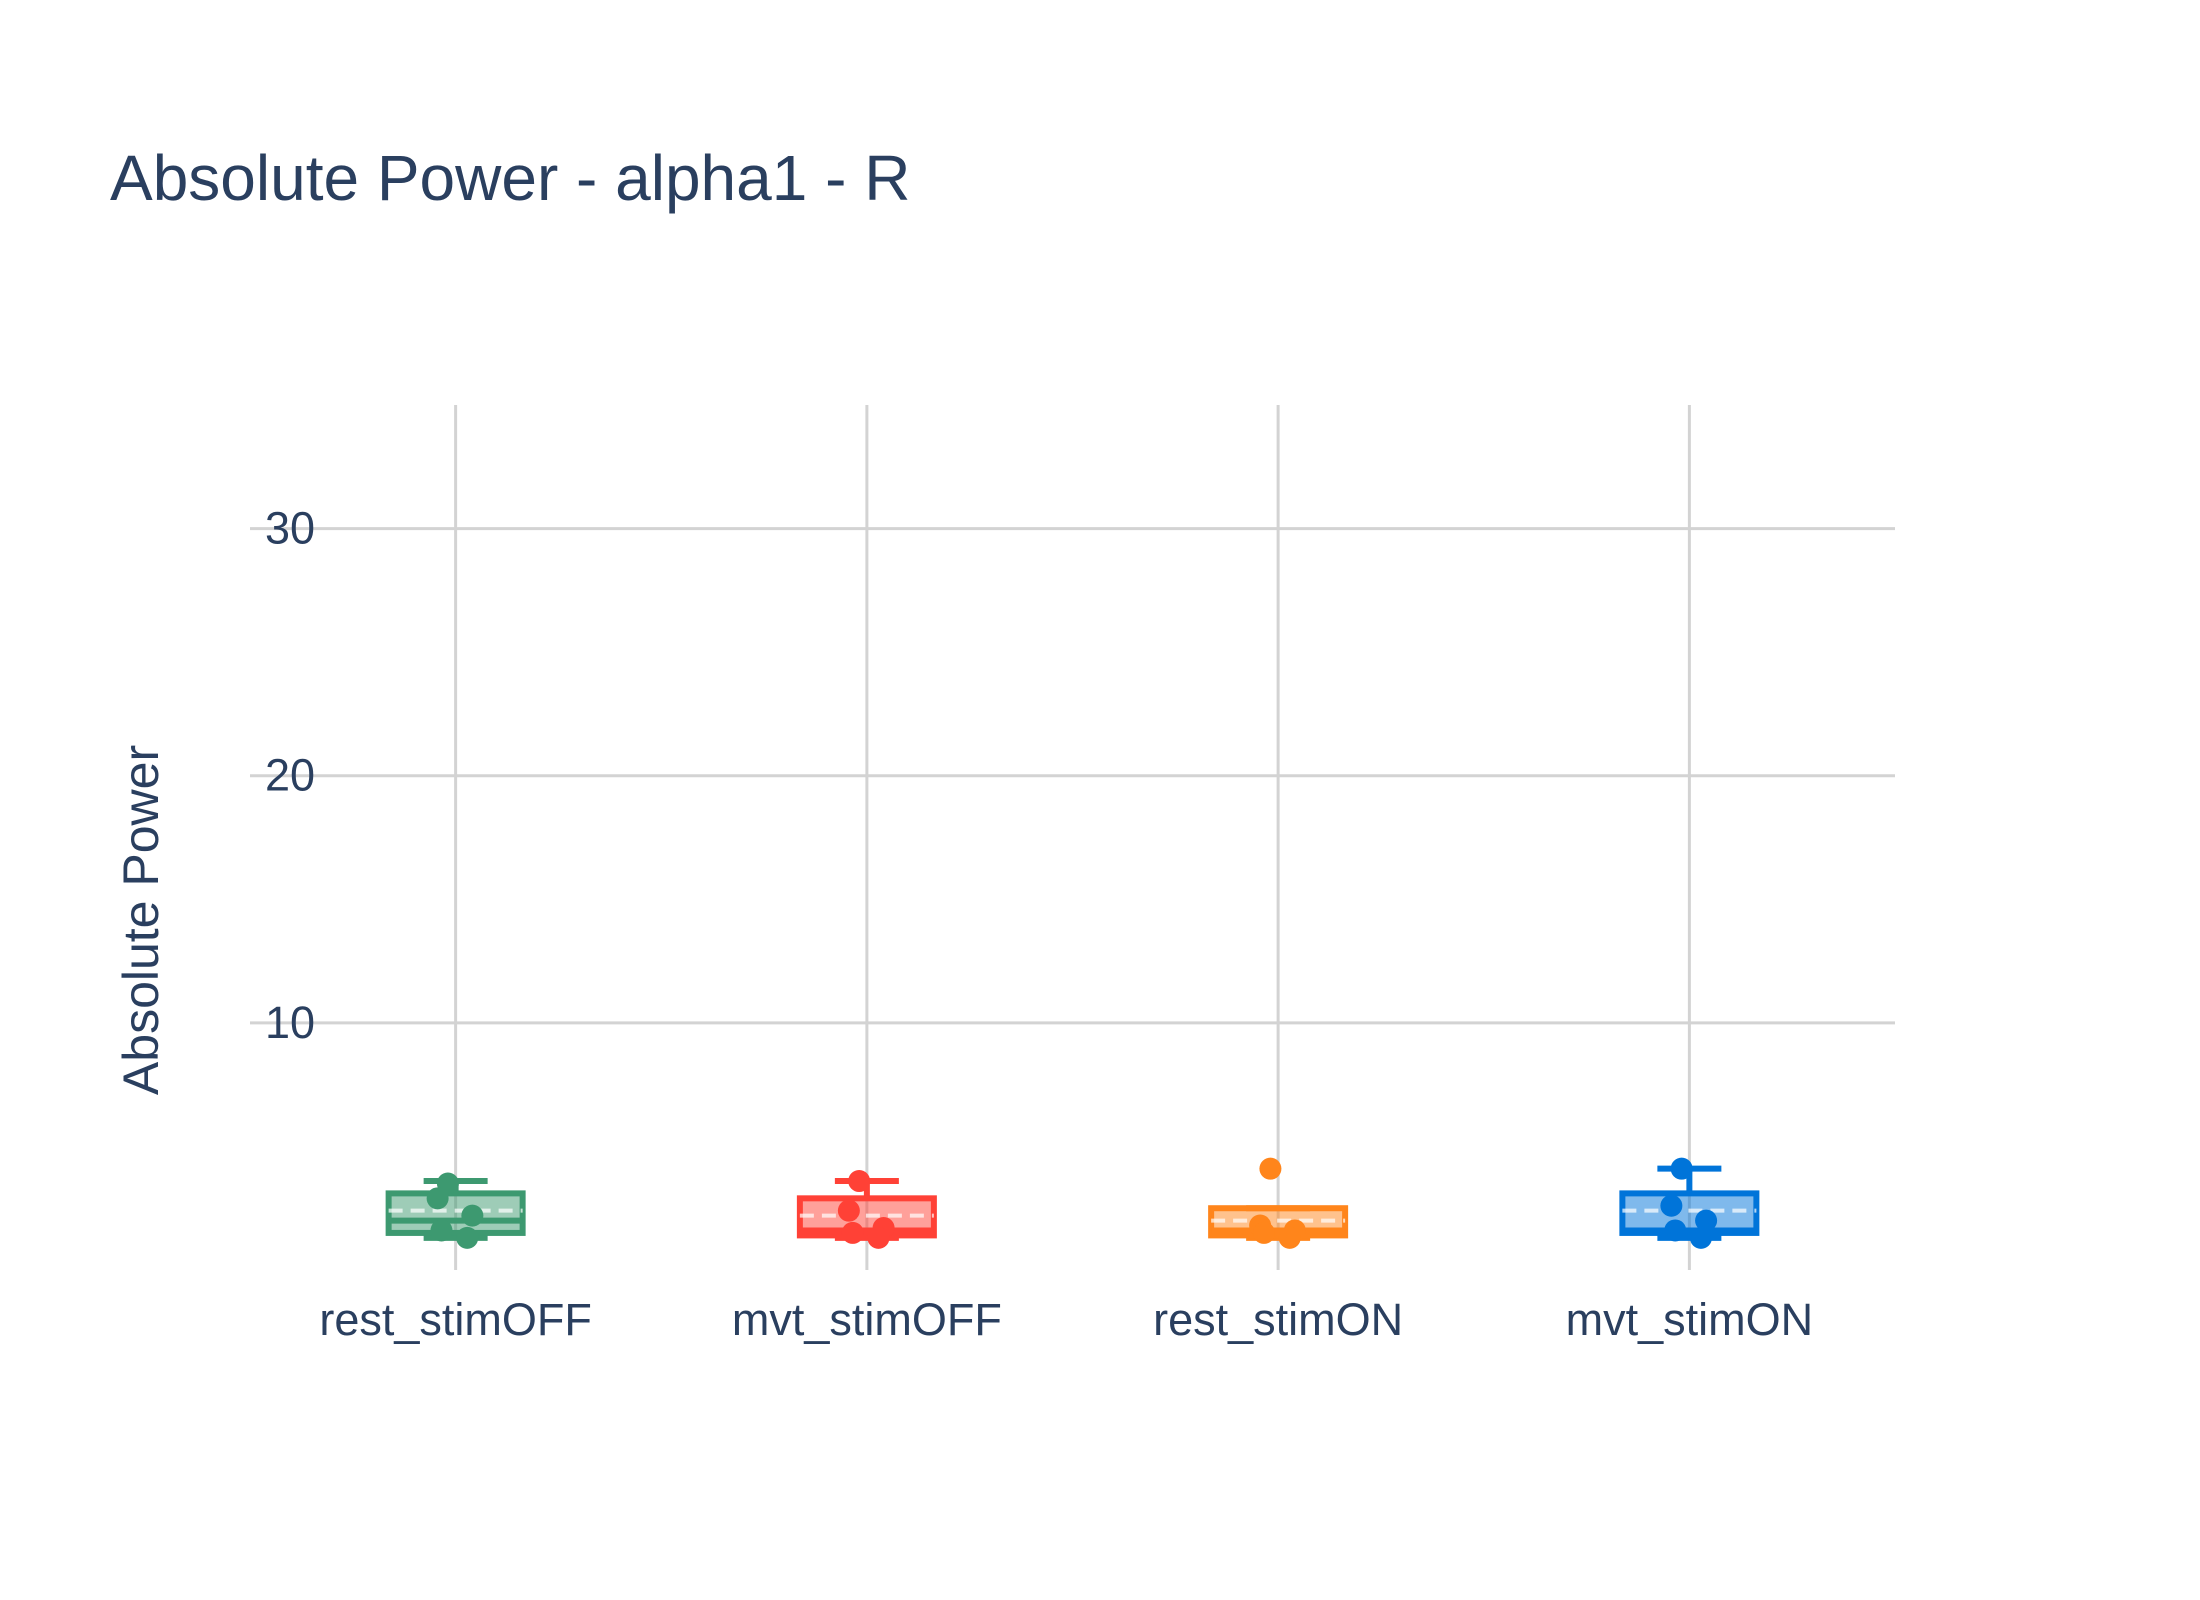 The width and height of the screenshot is (2200, 1600). I want to click on y-axis-ticks: 10 20 30, so click(290, 775).